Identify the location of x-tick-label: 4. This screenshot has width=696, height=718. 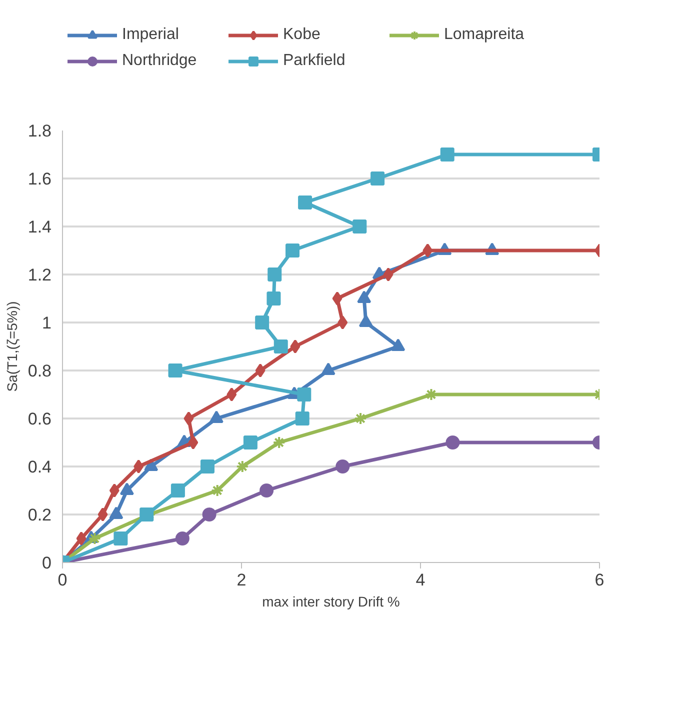
(421, 580).